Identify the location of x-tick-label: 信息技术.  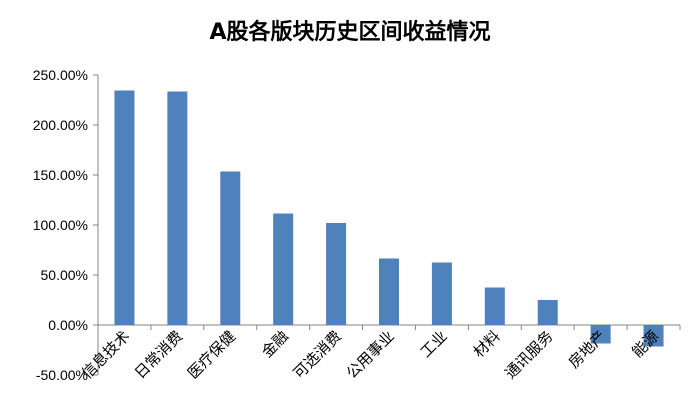
(105, 354).